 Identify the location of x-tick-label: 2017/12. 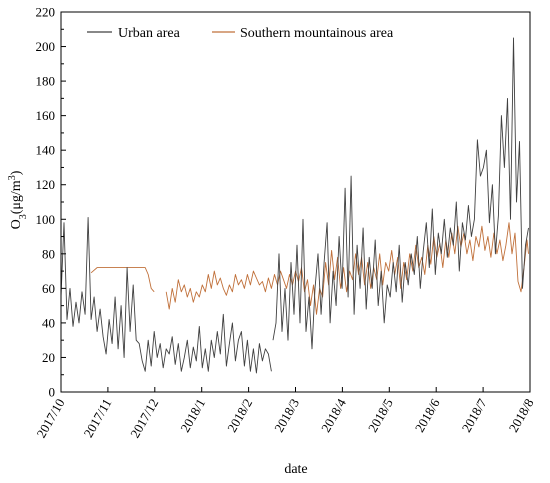
(144, 418).